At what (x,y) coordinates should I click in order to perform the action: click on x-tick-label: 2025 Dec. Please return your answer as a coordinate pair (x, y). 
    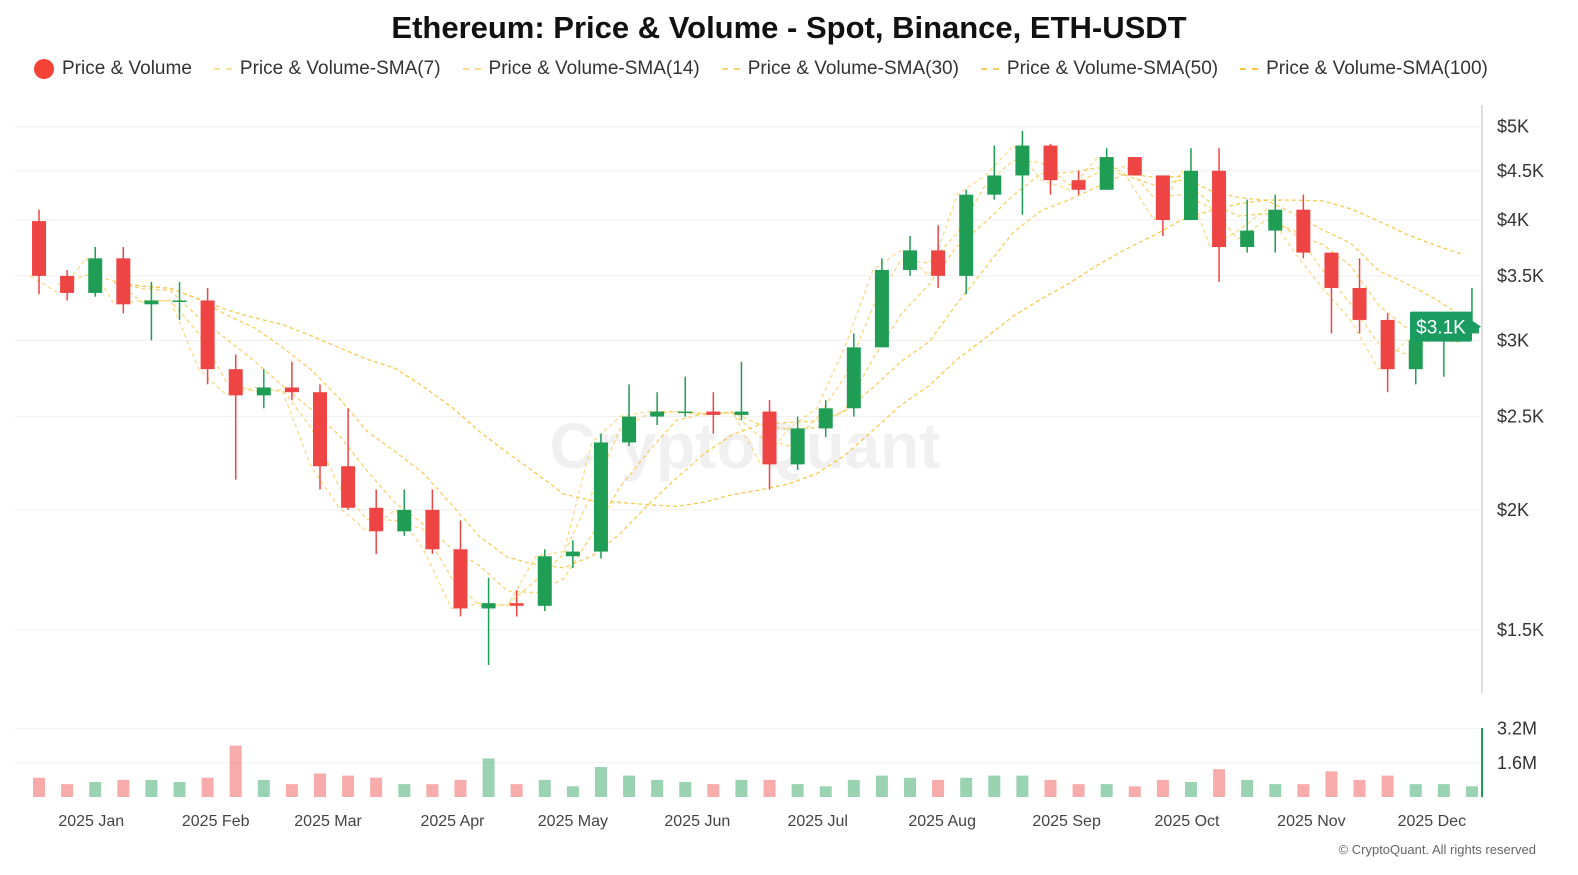
    Looking at the image, I should click on (1432, 821).